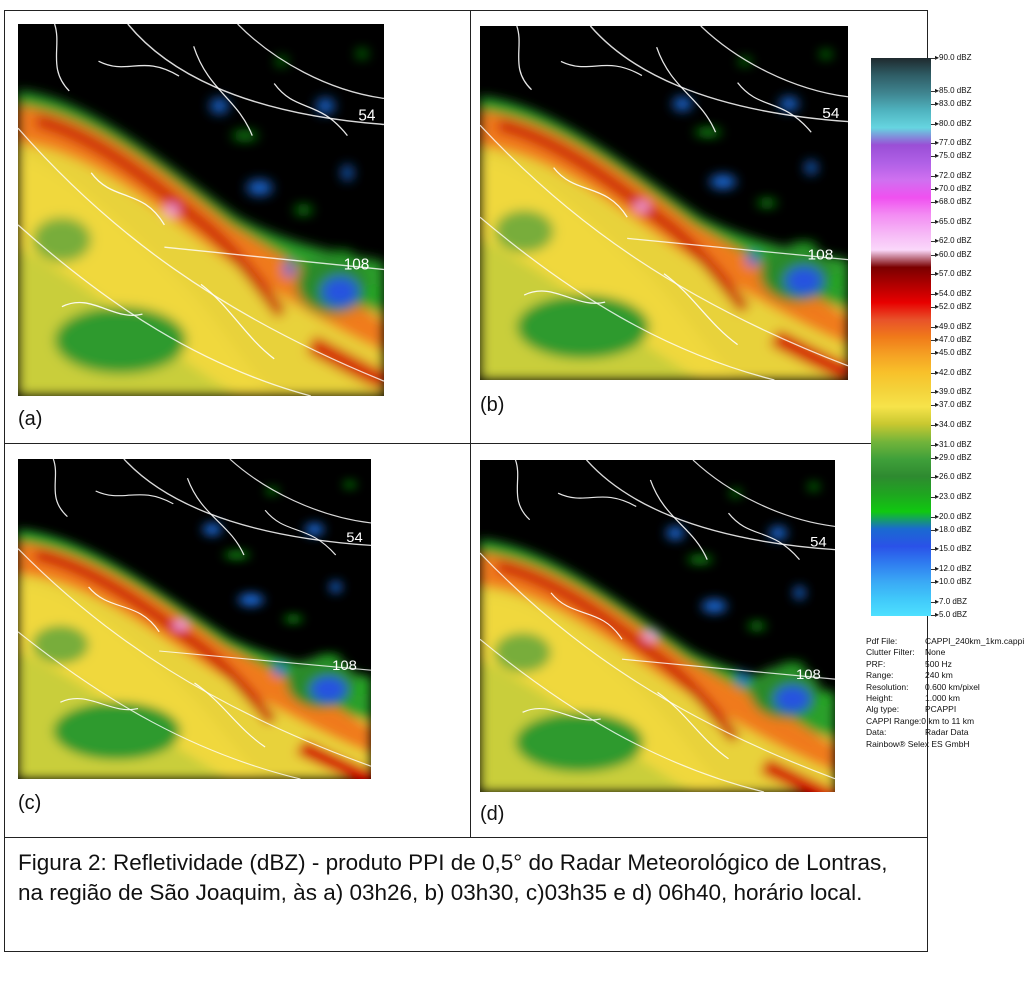 This screenshot has width=1024, height=982. Describe the element at coordinates (953, 57) in the screenshot. I see `colorbar-tick-label: ▸90.0 dBZ` at that location.